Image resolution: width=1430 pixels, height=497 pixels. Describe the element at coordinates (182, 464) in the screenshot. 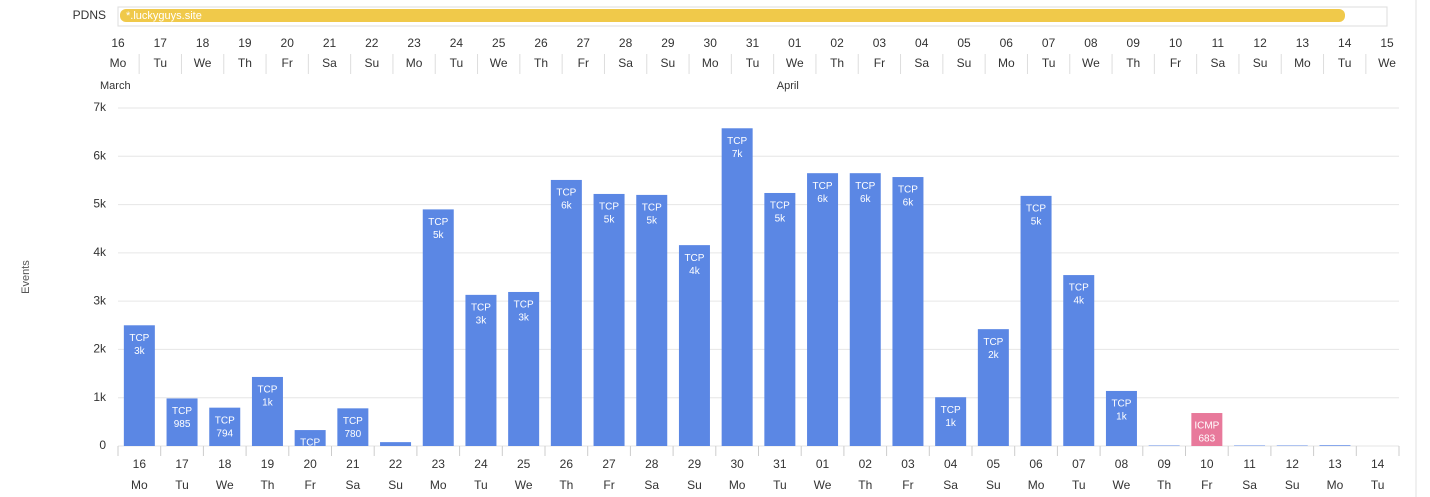

I see `x-tick-label: 17` at that location.